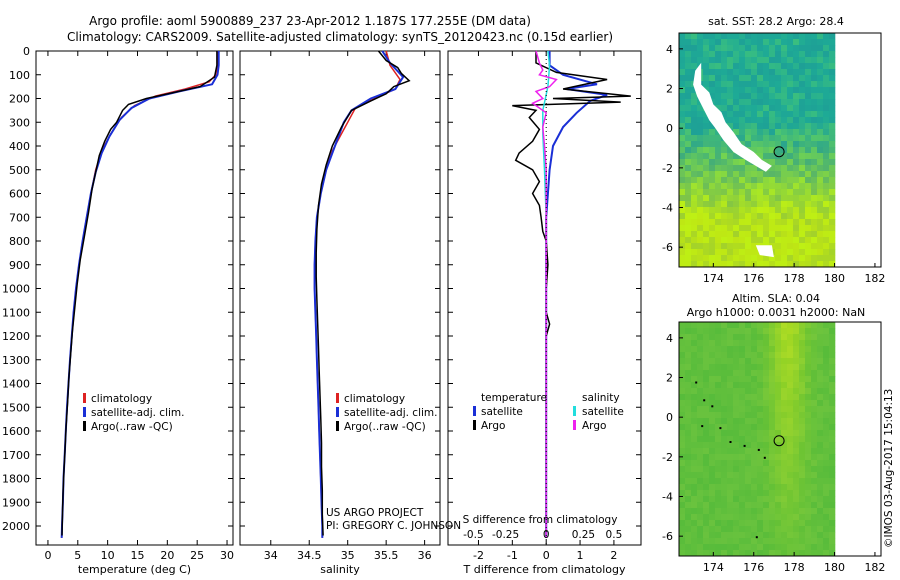 The width and height of the screenshot is (900, 580). Describe the element at coordinates (613, 555) in the screenshot. I see `x-tick-label: 2` at that location.